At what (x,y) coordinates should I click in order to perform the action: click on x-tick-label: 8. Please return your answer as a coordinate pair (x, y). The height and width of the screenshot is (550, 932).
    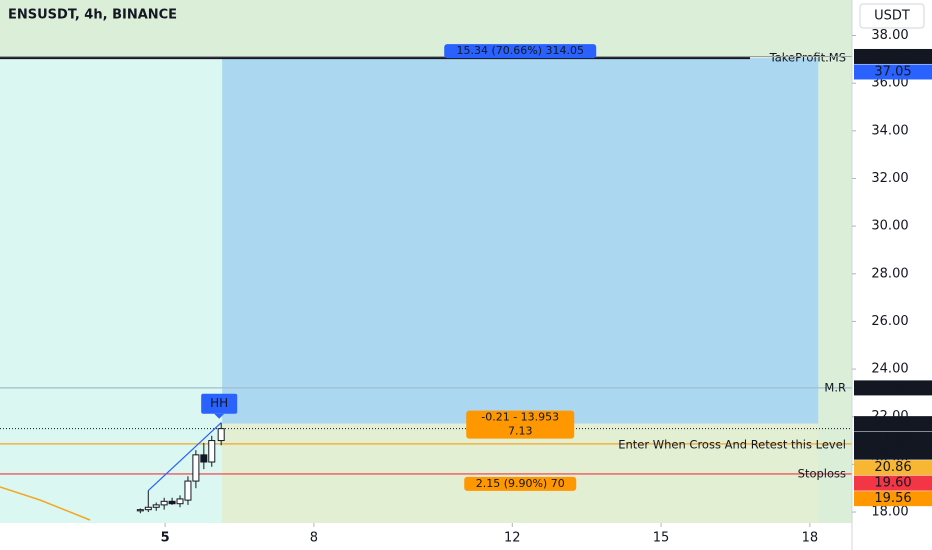
    Looking at the image, I should click on (314, 538).